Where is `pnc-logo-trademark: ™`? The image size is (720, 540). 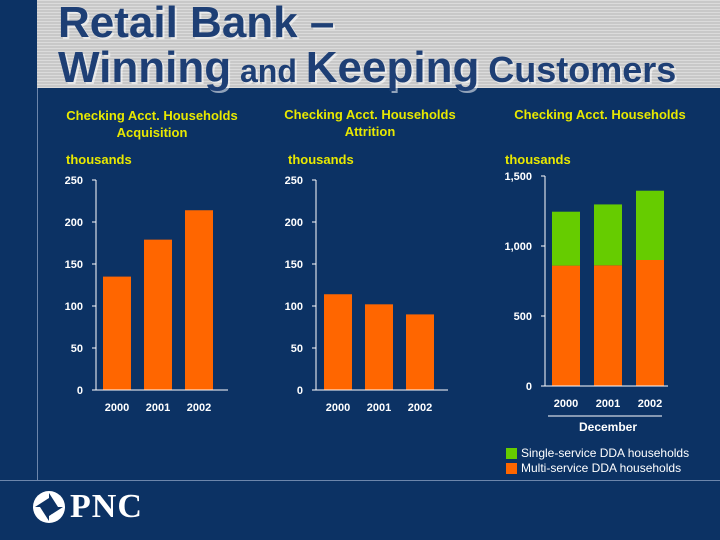
pnc-logo-trademark: ™ is located at coordinates (53, 517).